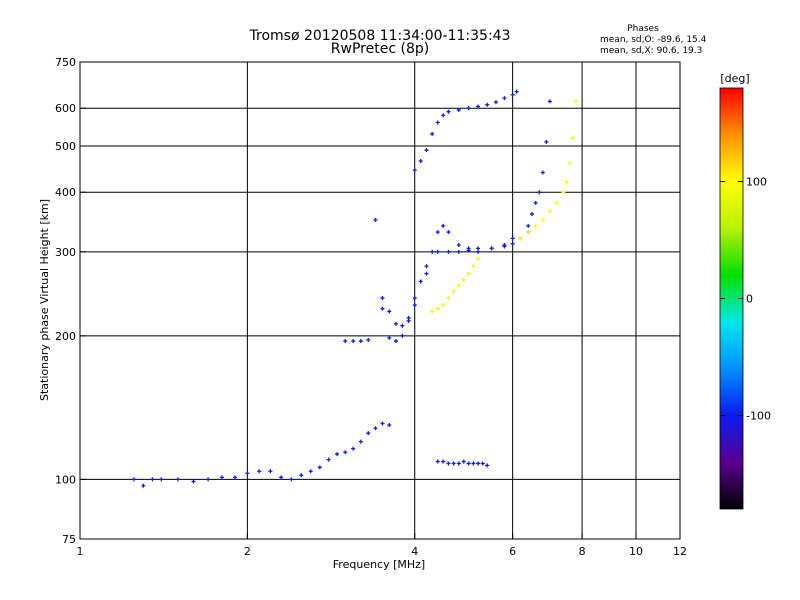  What do you see at coordinates (247, 551) in the screenshot?
I see `x-tick-label: 2` at bounding box center [247, 551].